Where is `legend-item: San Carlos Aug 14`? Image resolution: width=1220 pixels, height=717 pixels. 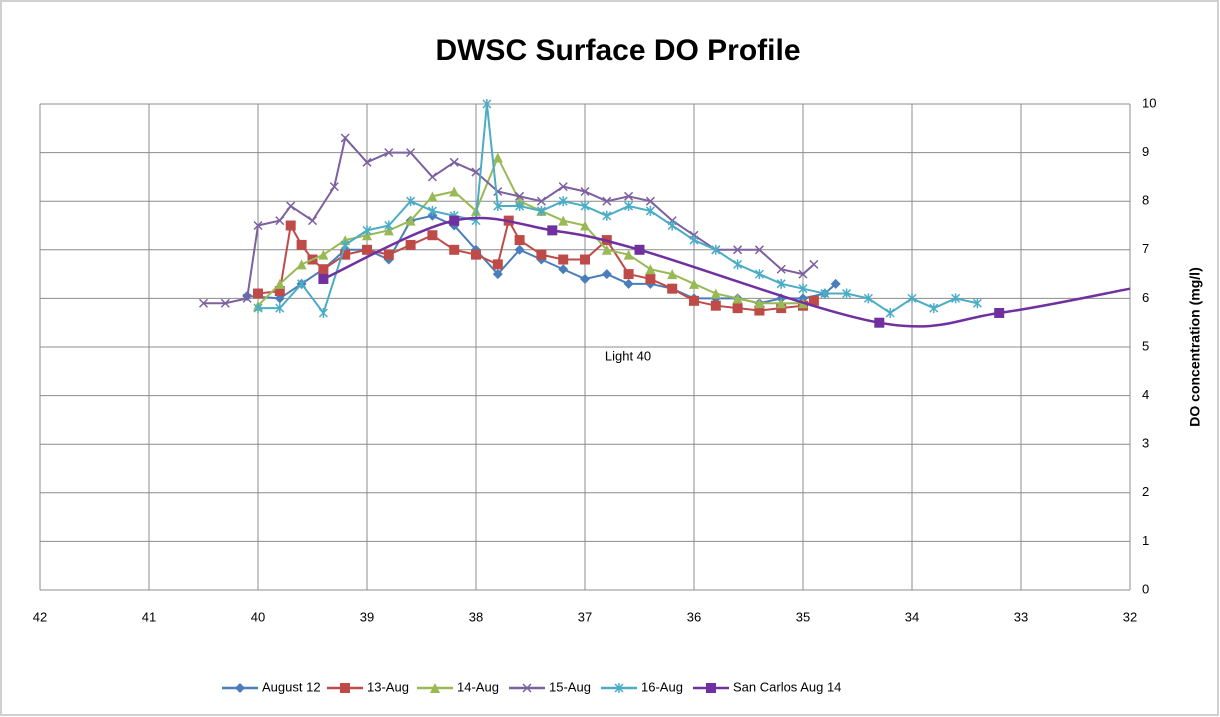
legend-item: San Carlos Aug 14 is located at coordinates (767, 686).